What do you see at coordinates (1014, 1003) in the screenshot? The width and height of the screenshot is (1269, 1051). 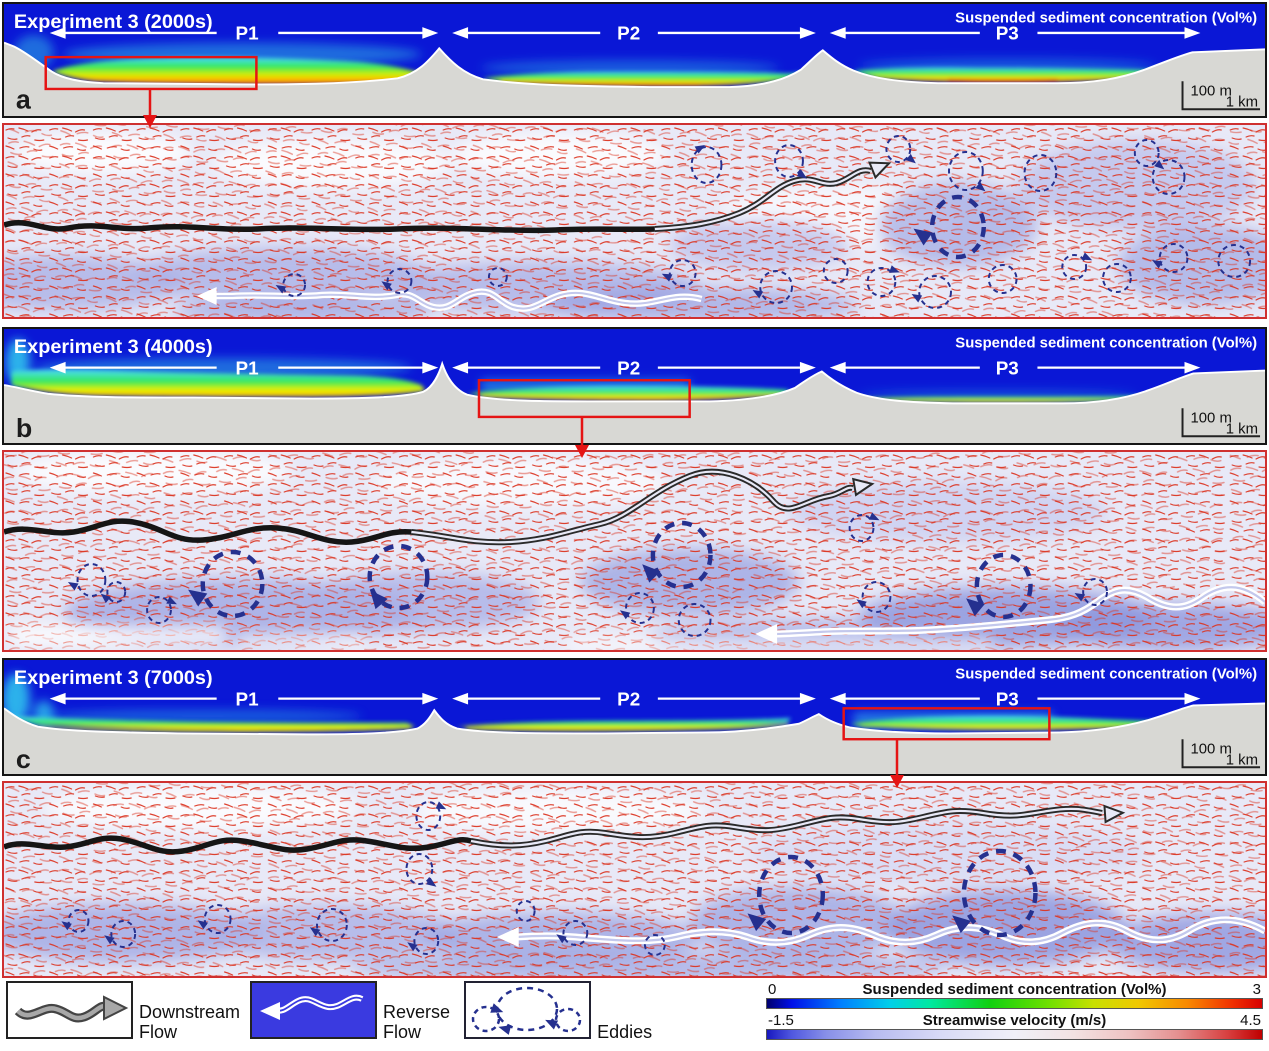 I see `sediment-colorbar-gradient` at bounding box center [1014, 1003].